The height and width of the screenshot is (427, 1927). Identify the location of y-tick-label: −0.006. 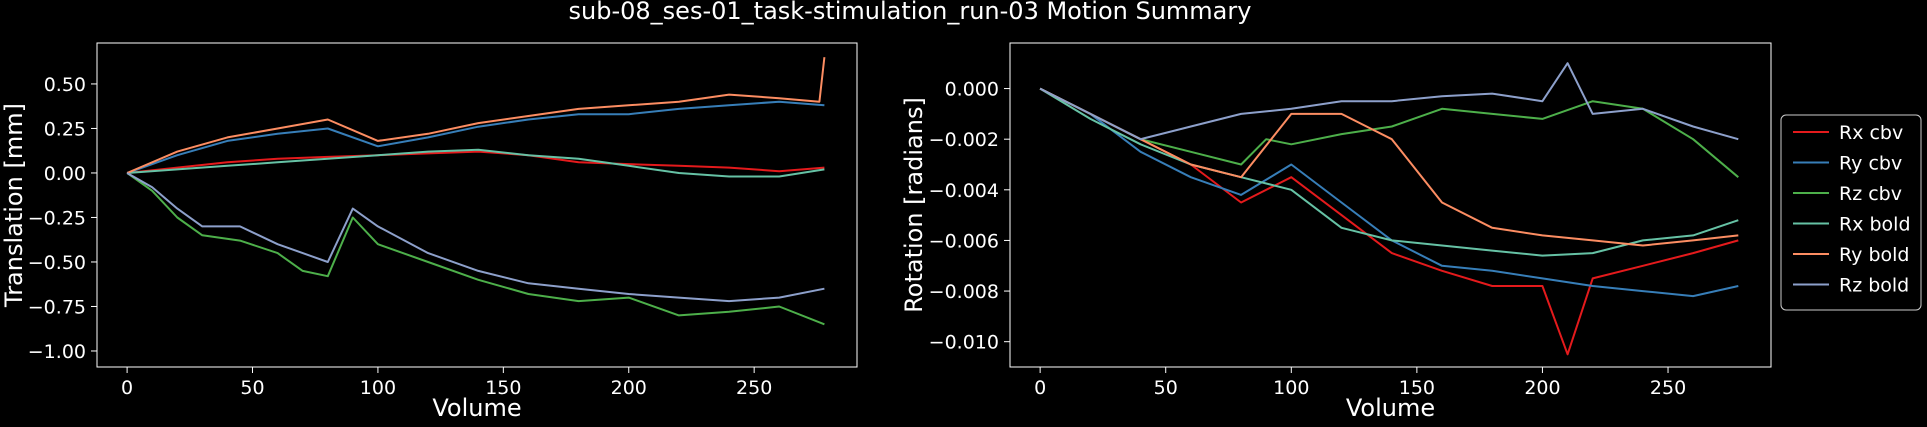
(964, 241).